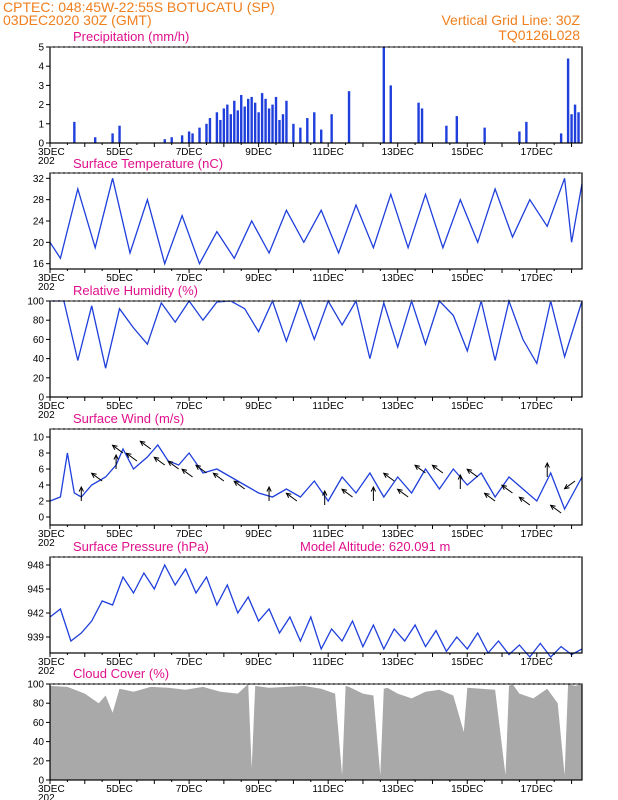  Describe the element at coordinates (41, 124) in the screenshot. I see `y-tick-label: 1` at that location.